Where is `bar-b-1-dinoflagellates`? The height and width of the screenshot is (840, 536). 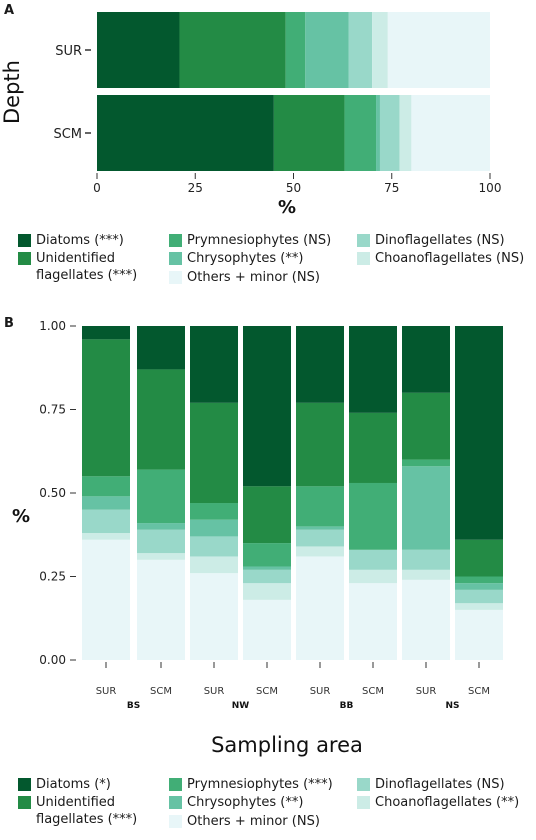
bar-b-1-dinoflagellates is located at coordinates (161, 541).